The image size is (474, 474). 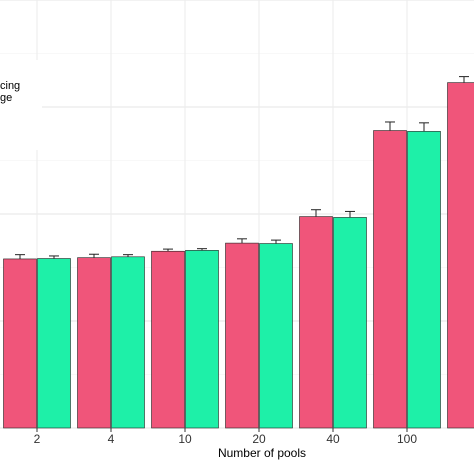 I want to click on x-tick-label: 20, so click(x=259, y=439).